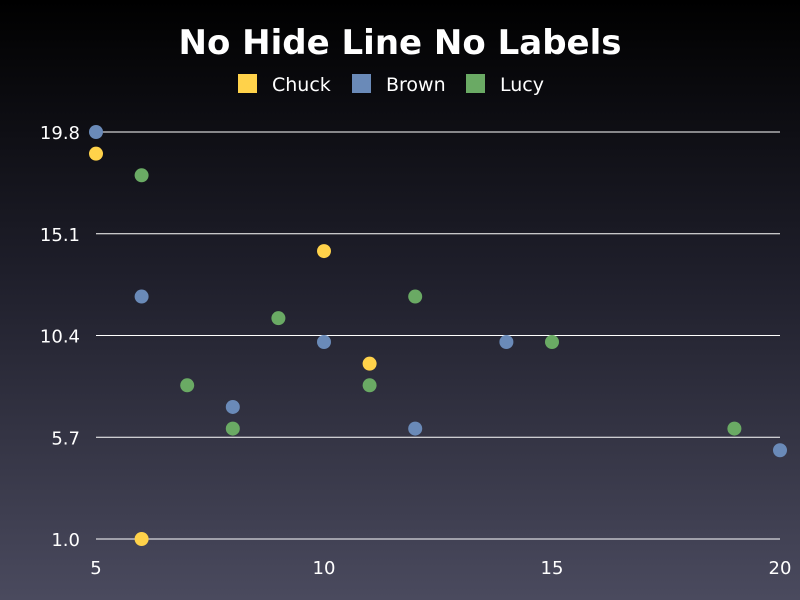  Describe the element at coordinates (65, 540) in the screenshot. I see `y-tick-label: 1.0` at that location.